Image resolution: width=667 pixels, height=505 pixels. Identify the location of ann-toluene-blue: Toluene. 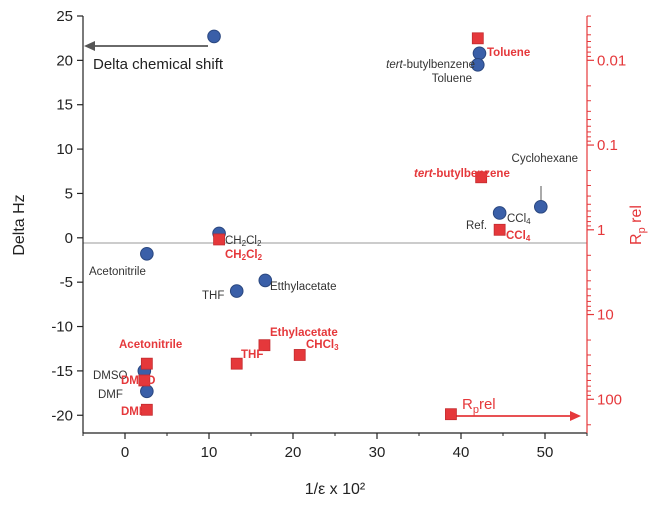
(452, 79).